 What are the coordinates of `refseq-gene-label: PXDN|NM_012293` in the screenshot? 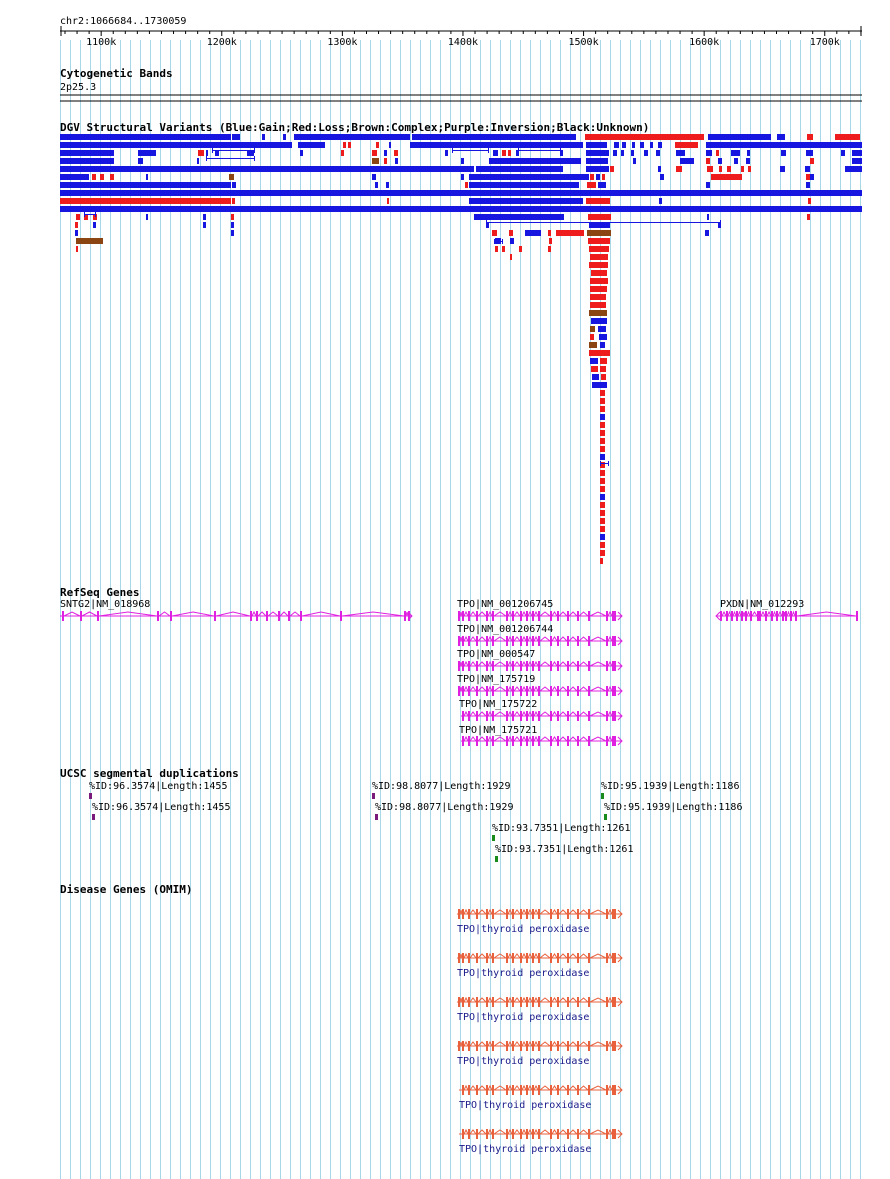 It's located at (762, 604).